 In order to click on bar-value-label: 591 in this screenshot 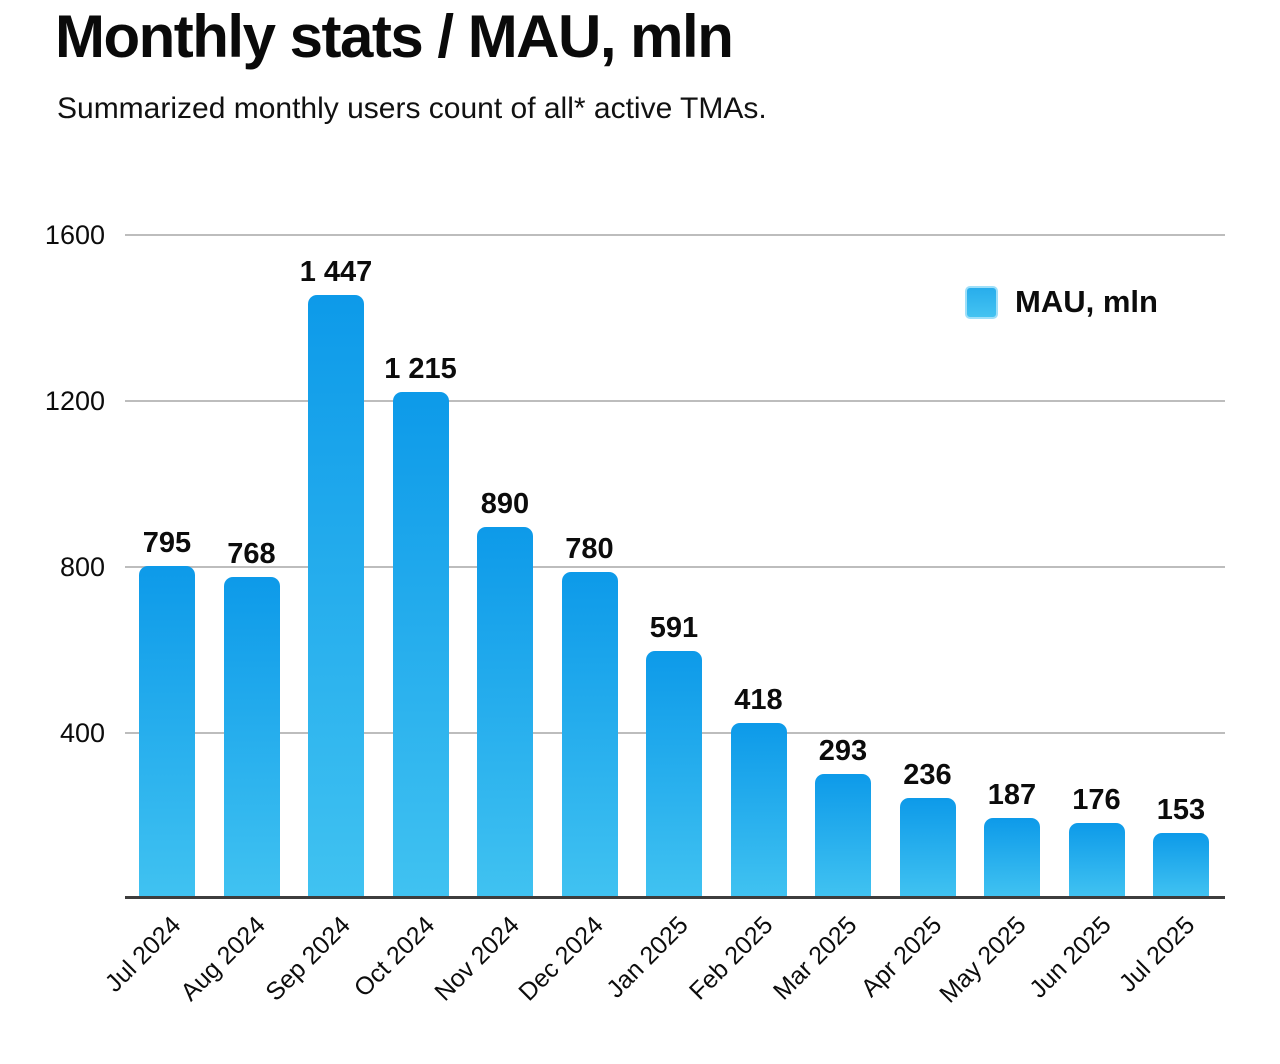, I will do `click(674, 628)`.